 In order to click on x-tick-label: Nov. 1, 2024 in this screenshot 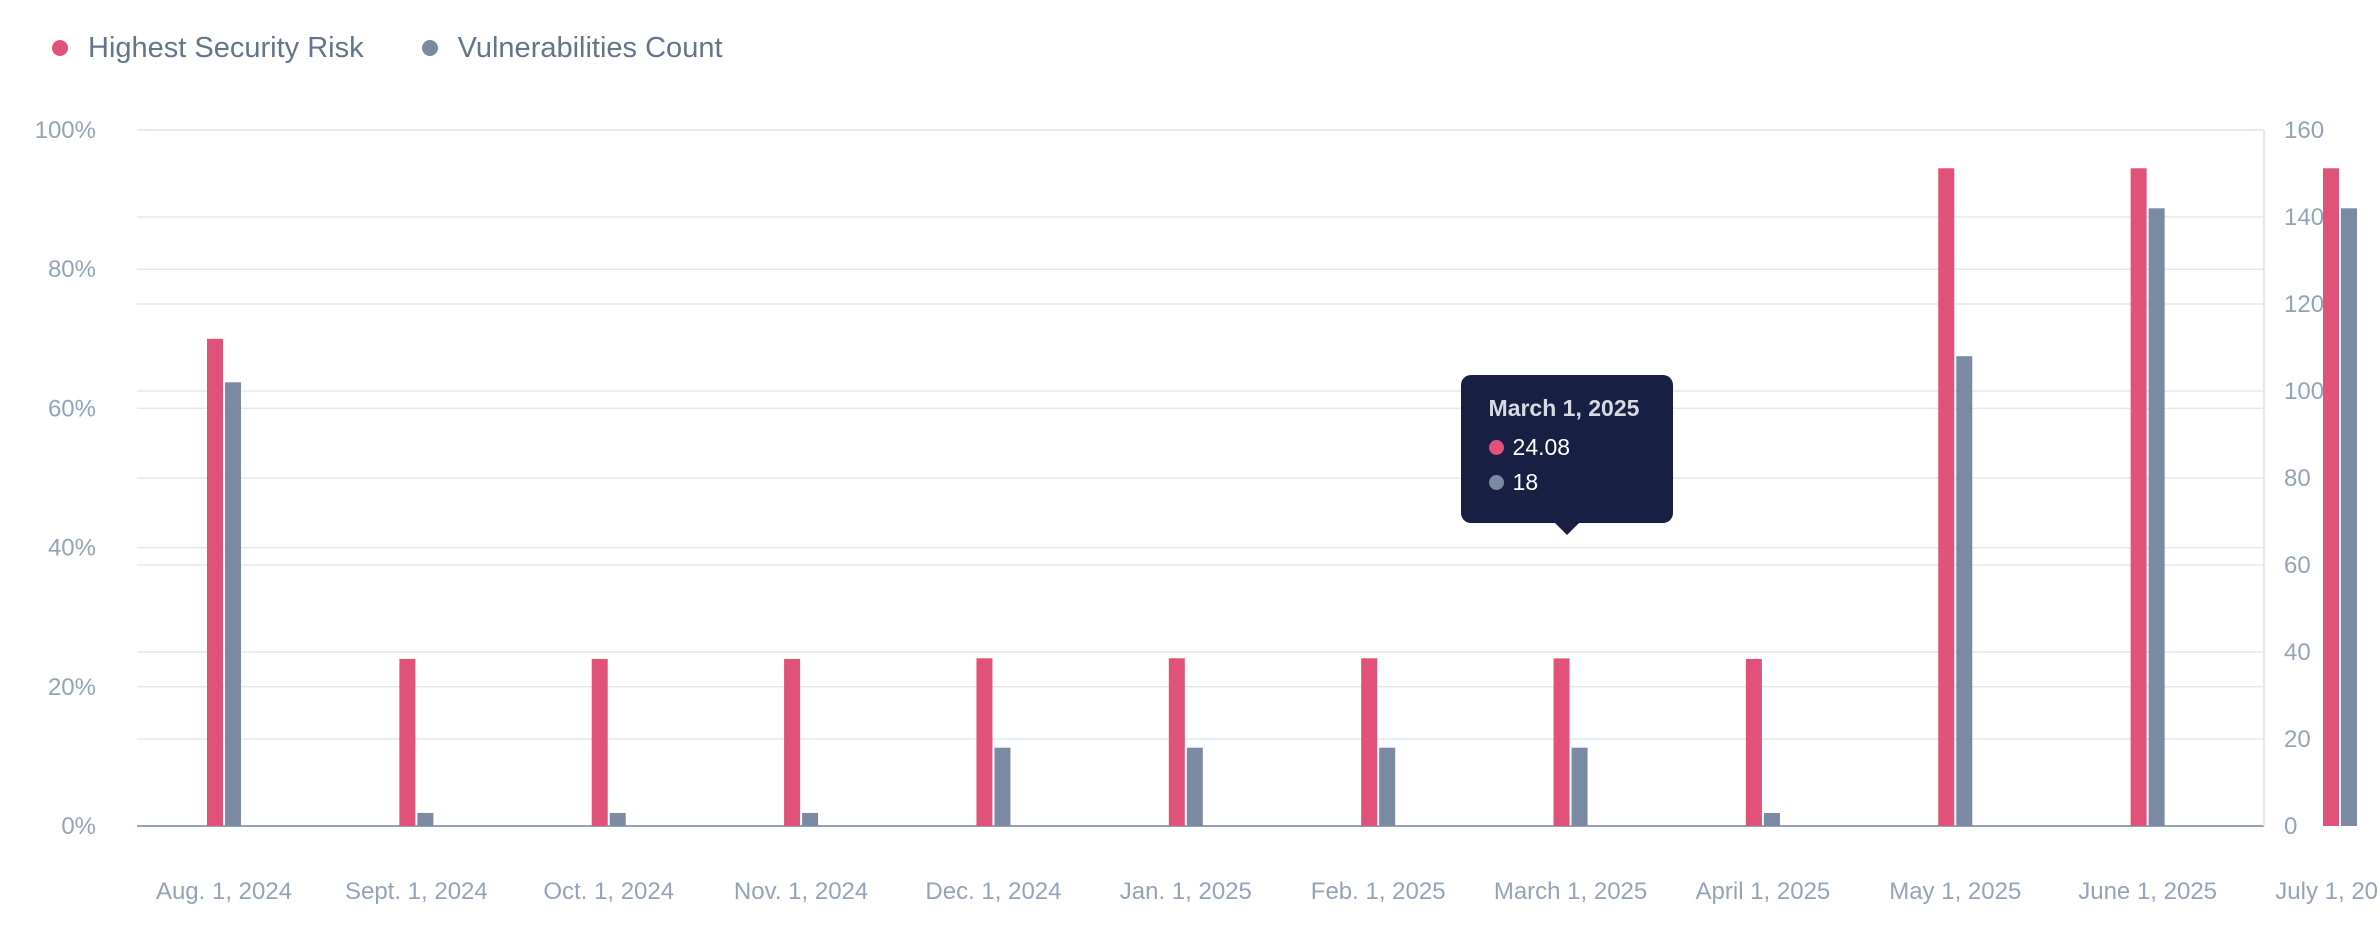, I will do `click(801, 891)`.